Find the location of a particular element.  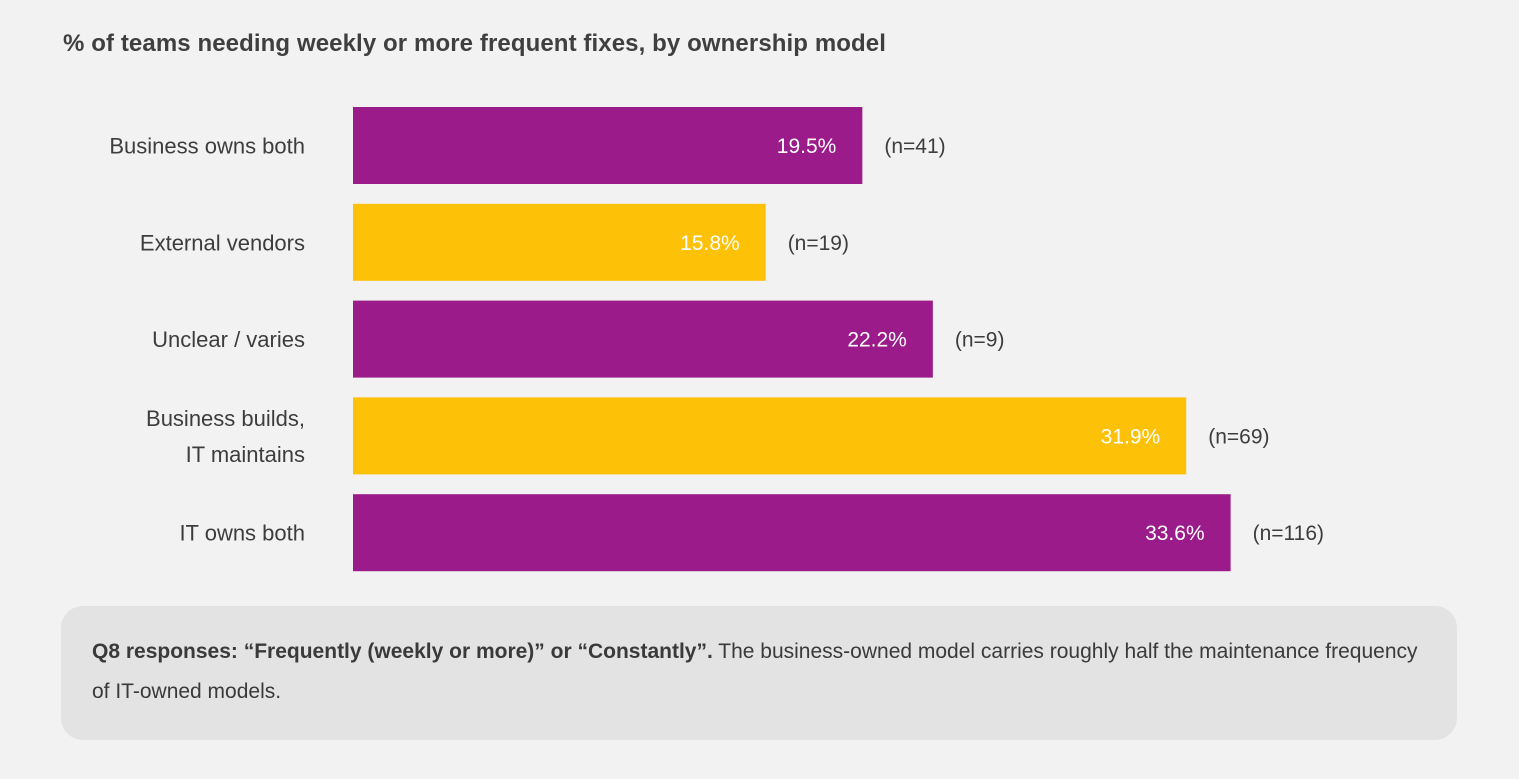

category-label: IT owns both is located at coordinates (242, 533).